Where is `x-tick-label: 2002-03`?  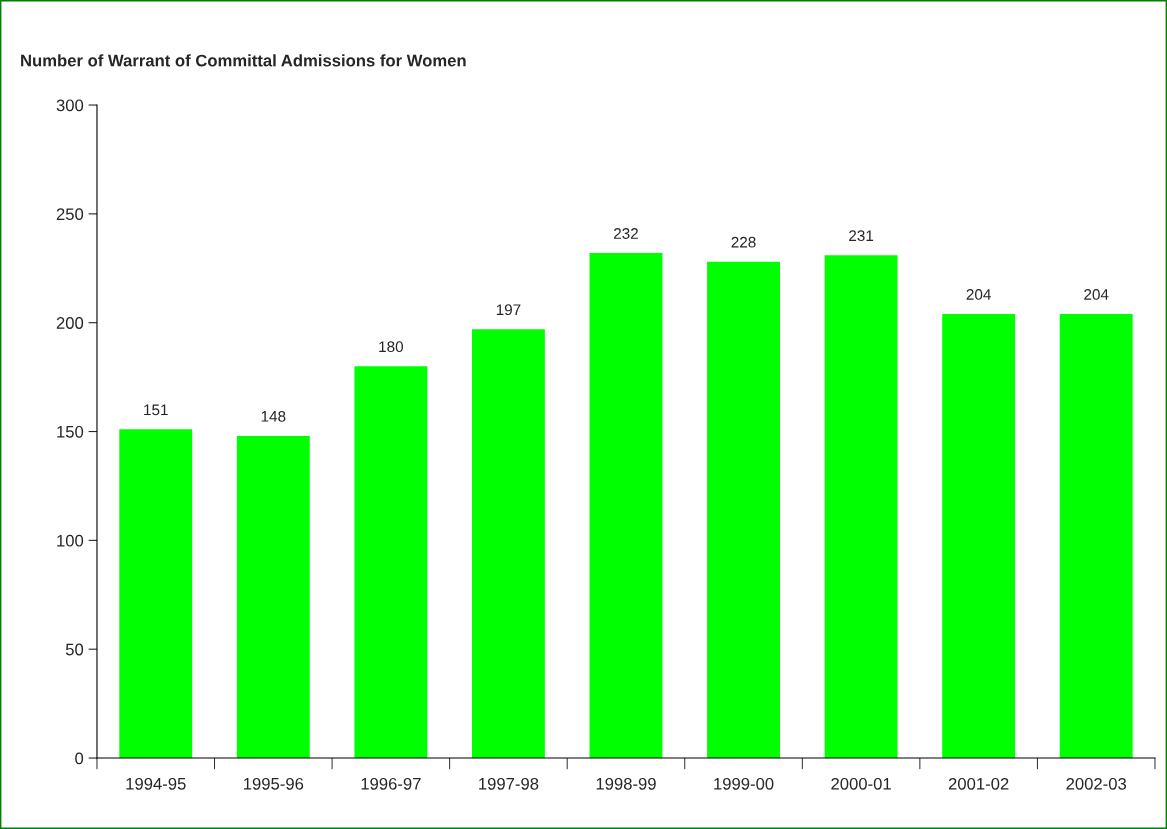
x-tick-label: 2002-03 is located at coordinates (1096, 783).